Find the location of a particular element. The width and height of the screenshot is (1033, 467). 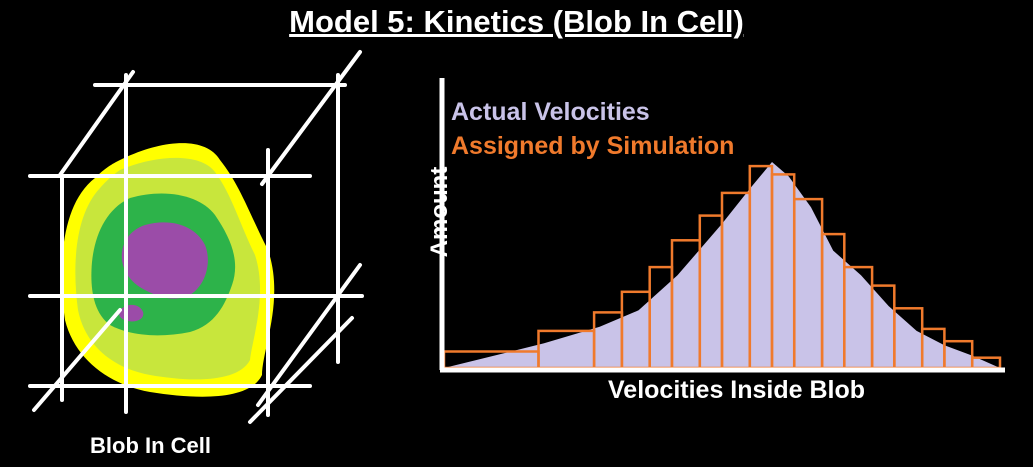

legend-actual-velocities: Actual Velocities is located at coordinates (550, 112).